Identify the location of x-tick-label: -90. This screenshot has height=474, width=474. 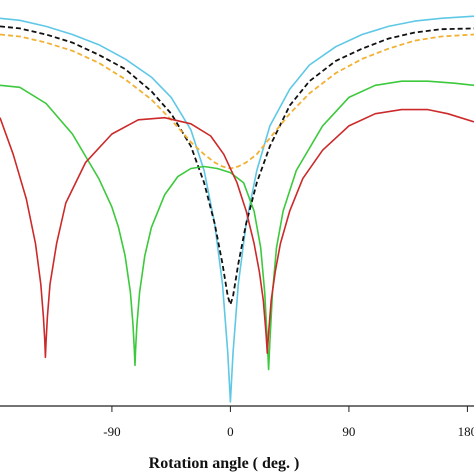
(111, 431).